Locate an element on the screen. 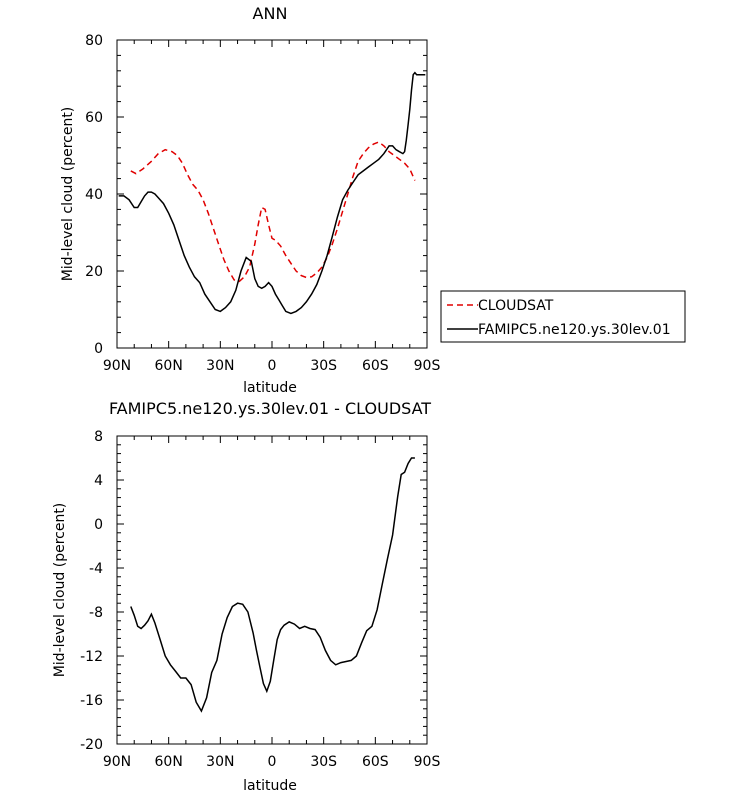  bottom-y-axis-label: Mid-level cloud (percent) is located at coordinates (60, 590).